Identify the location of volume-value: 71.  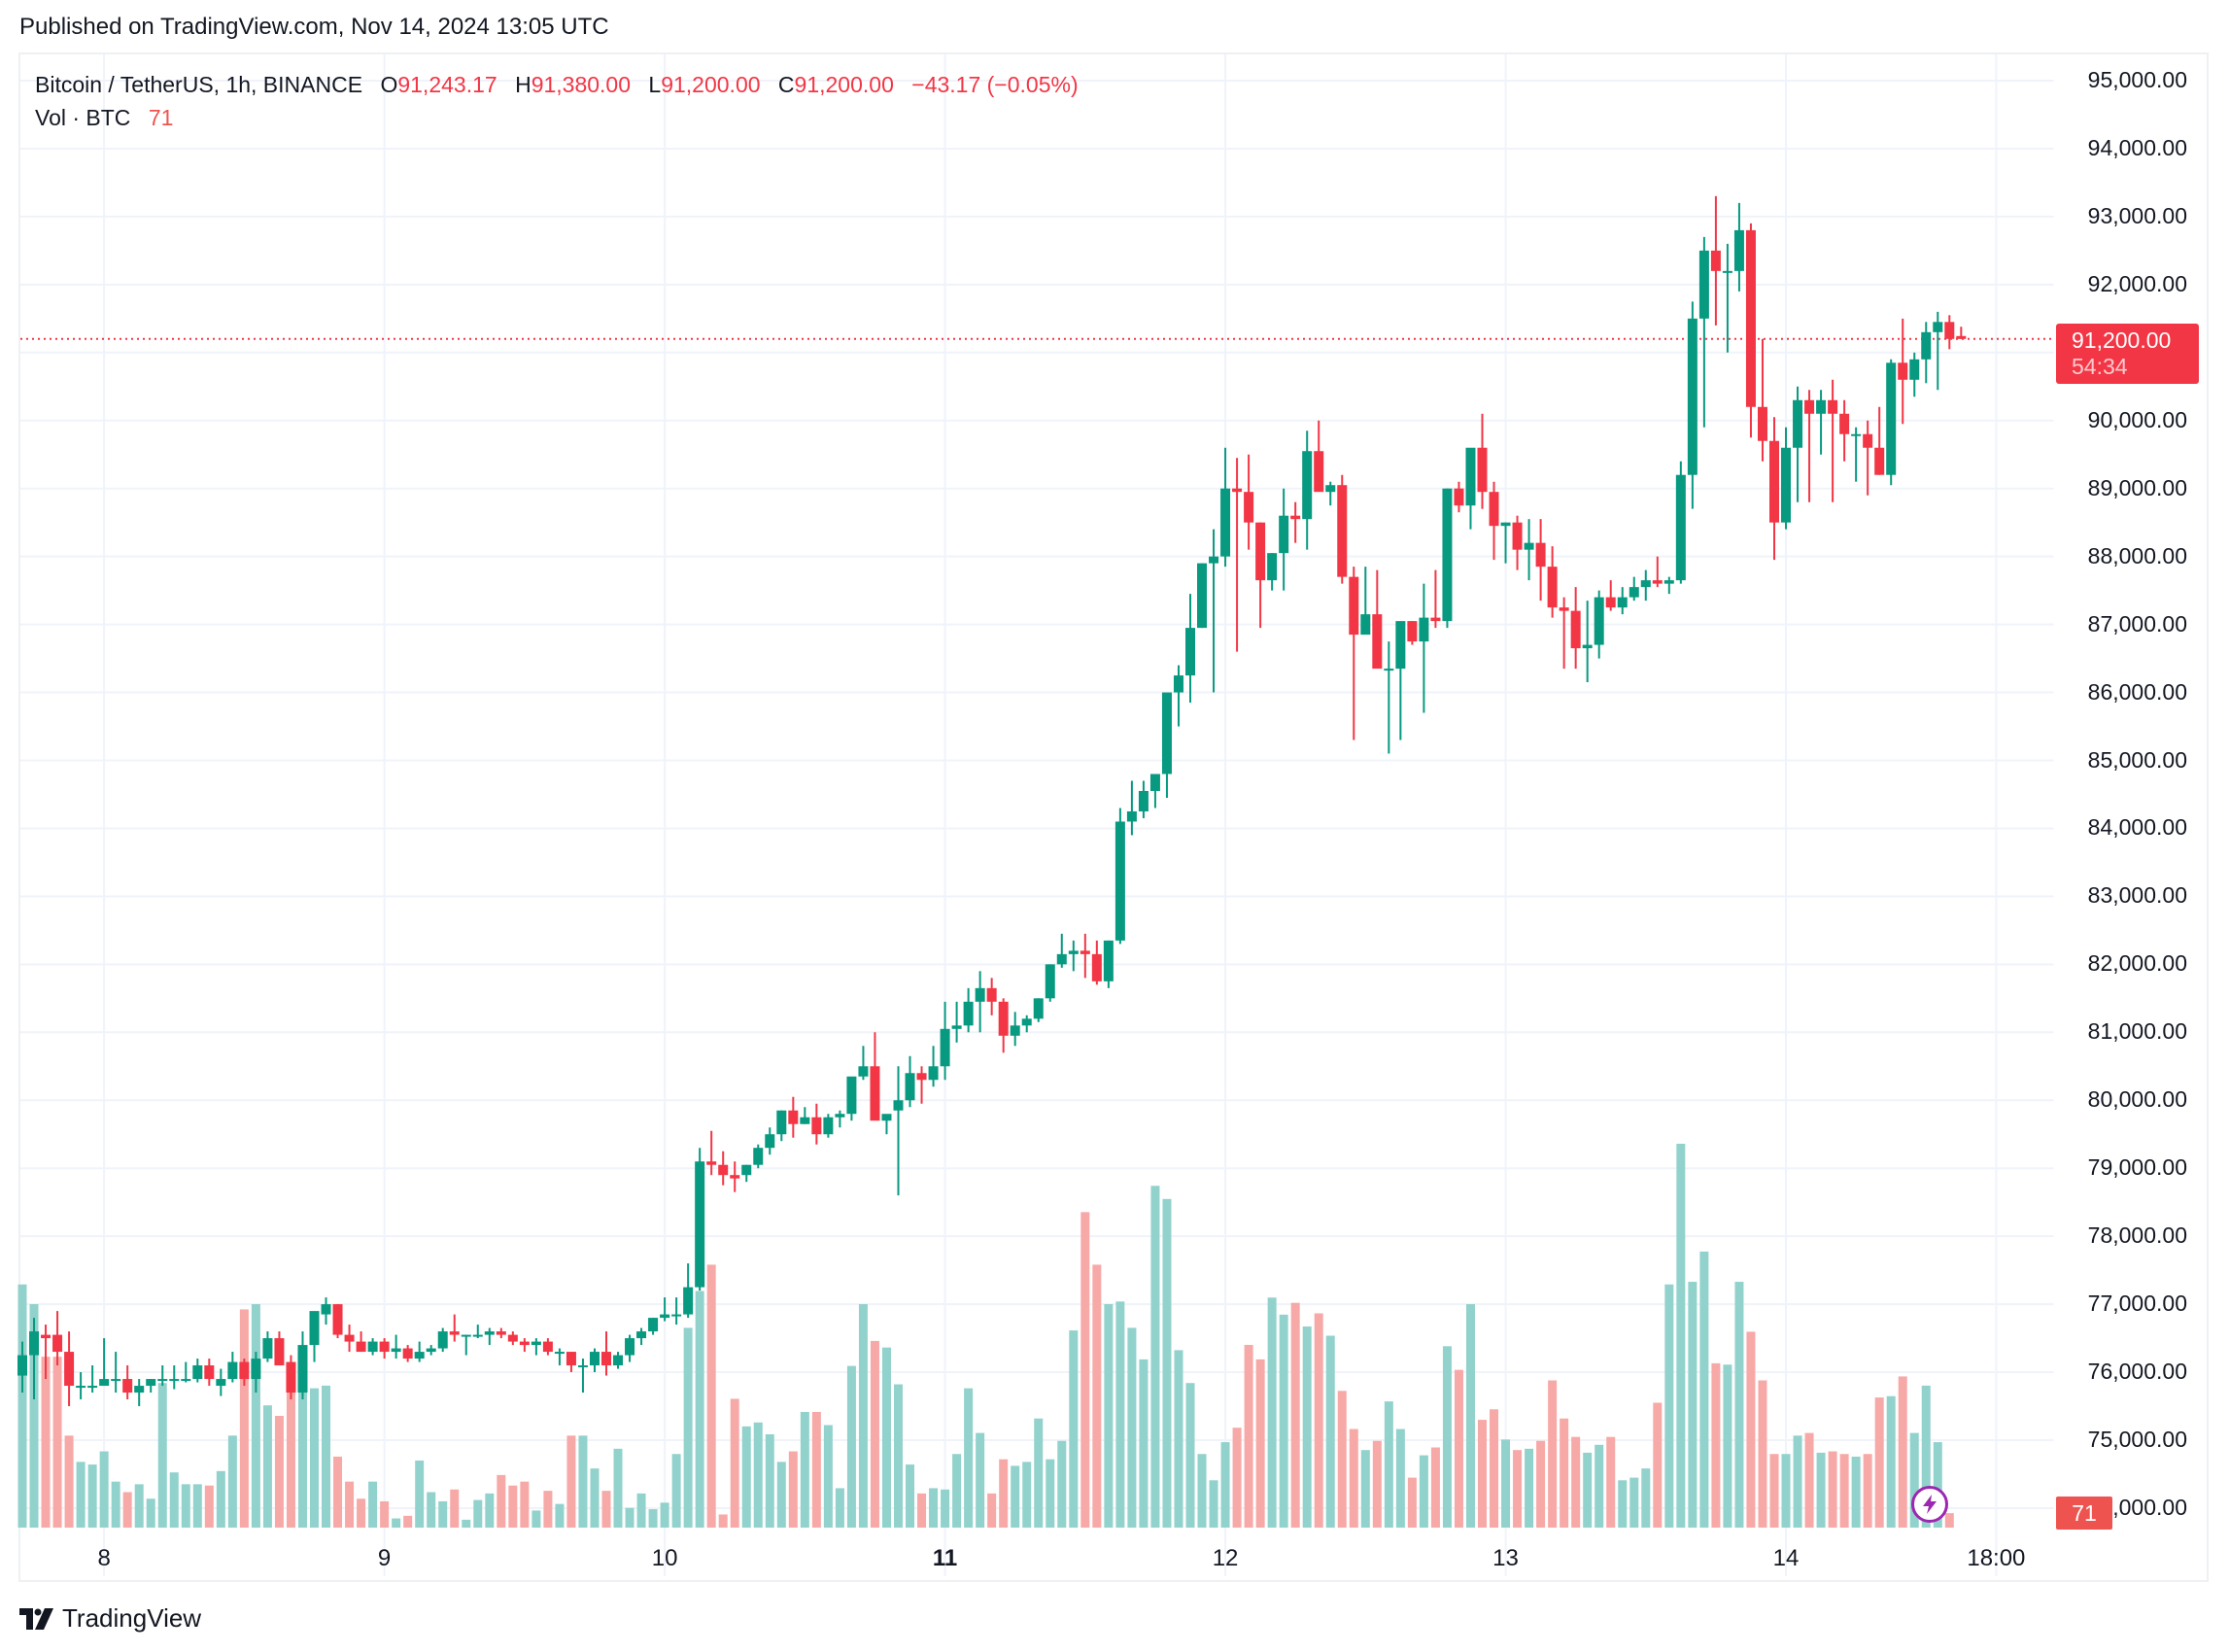
(161, 118).